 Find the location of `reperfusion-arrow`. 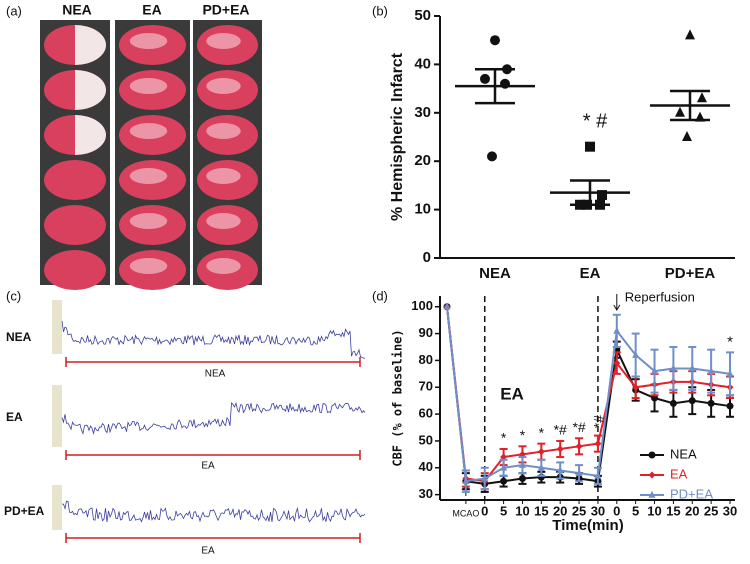

reperfusion-arrow is located at coordinates (617, 302).